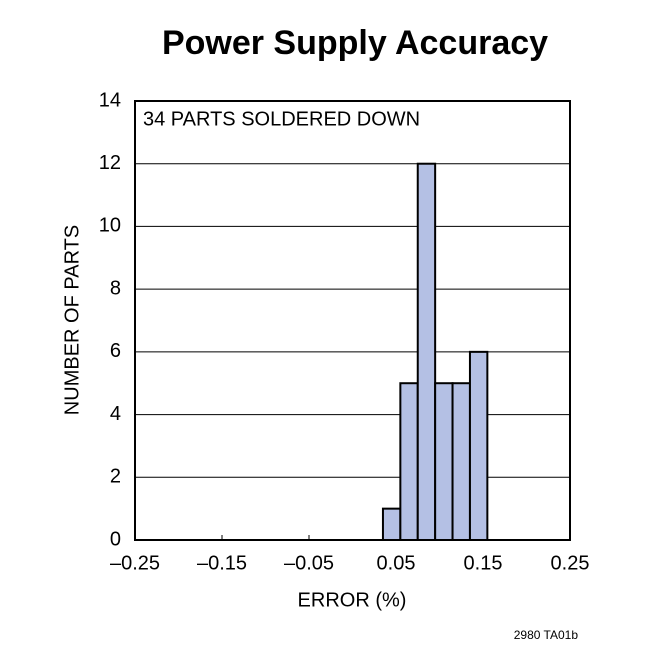 The height and width of the screenshot is (652, 670). Describe the element at coordinates (115, 414) in the screenshot. I see `y-tick-label: 4` at that location.